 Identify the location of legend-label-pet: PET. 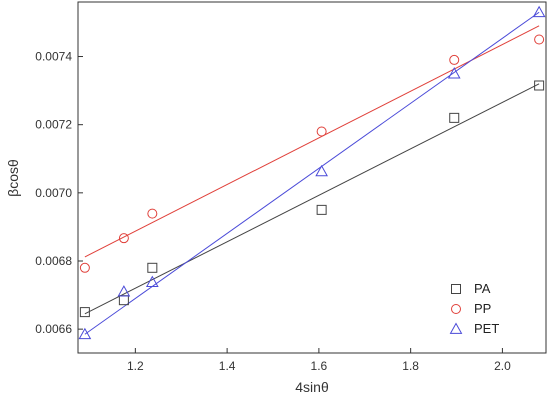
(486, 328).